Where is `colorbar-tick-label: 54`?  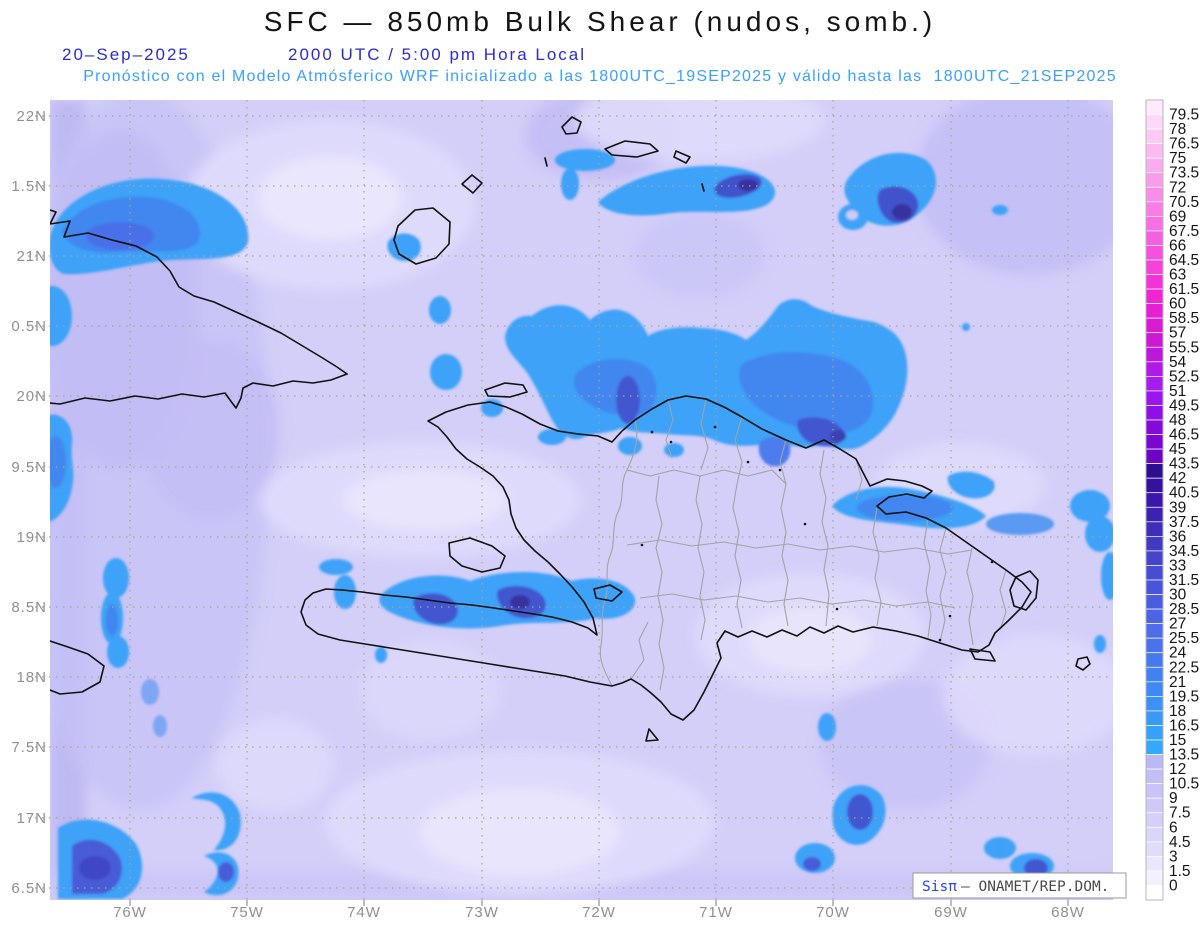 colorbar-tick-label: 54 is located at coordinates (1178, 362).